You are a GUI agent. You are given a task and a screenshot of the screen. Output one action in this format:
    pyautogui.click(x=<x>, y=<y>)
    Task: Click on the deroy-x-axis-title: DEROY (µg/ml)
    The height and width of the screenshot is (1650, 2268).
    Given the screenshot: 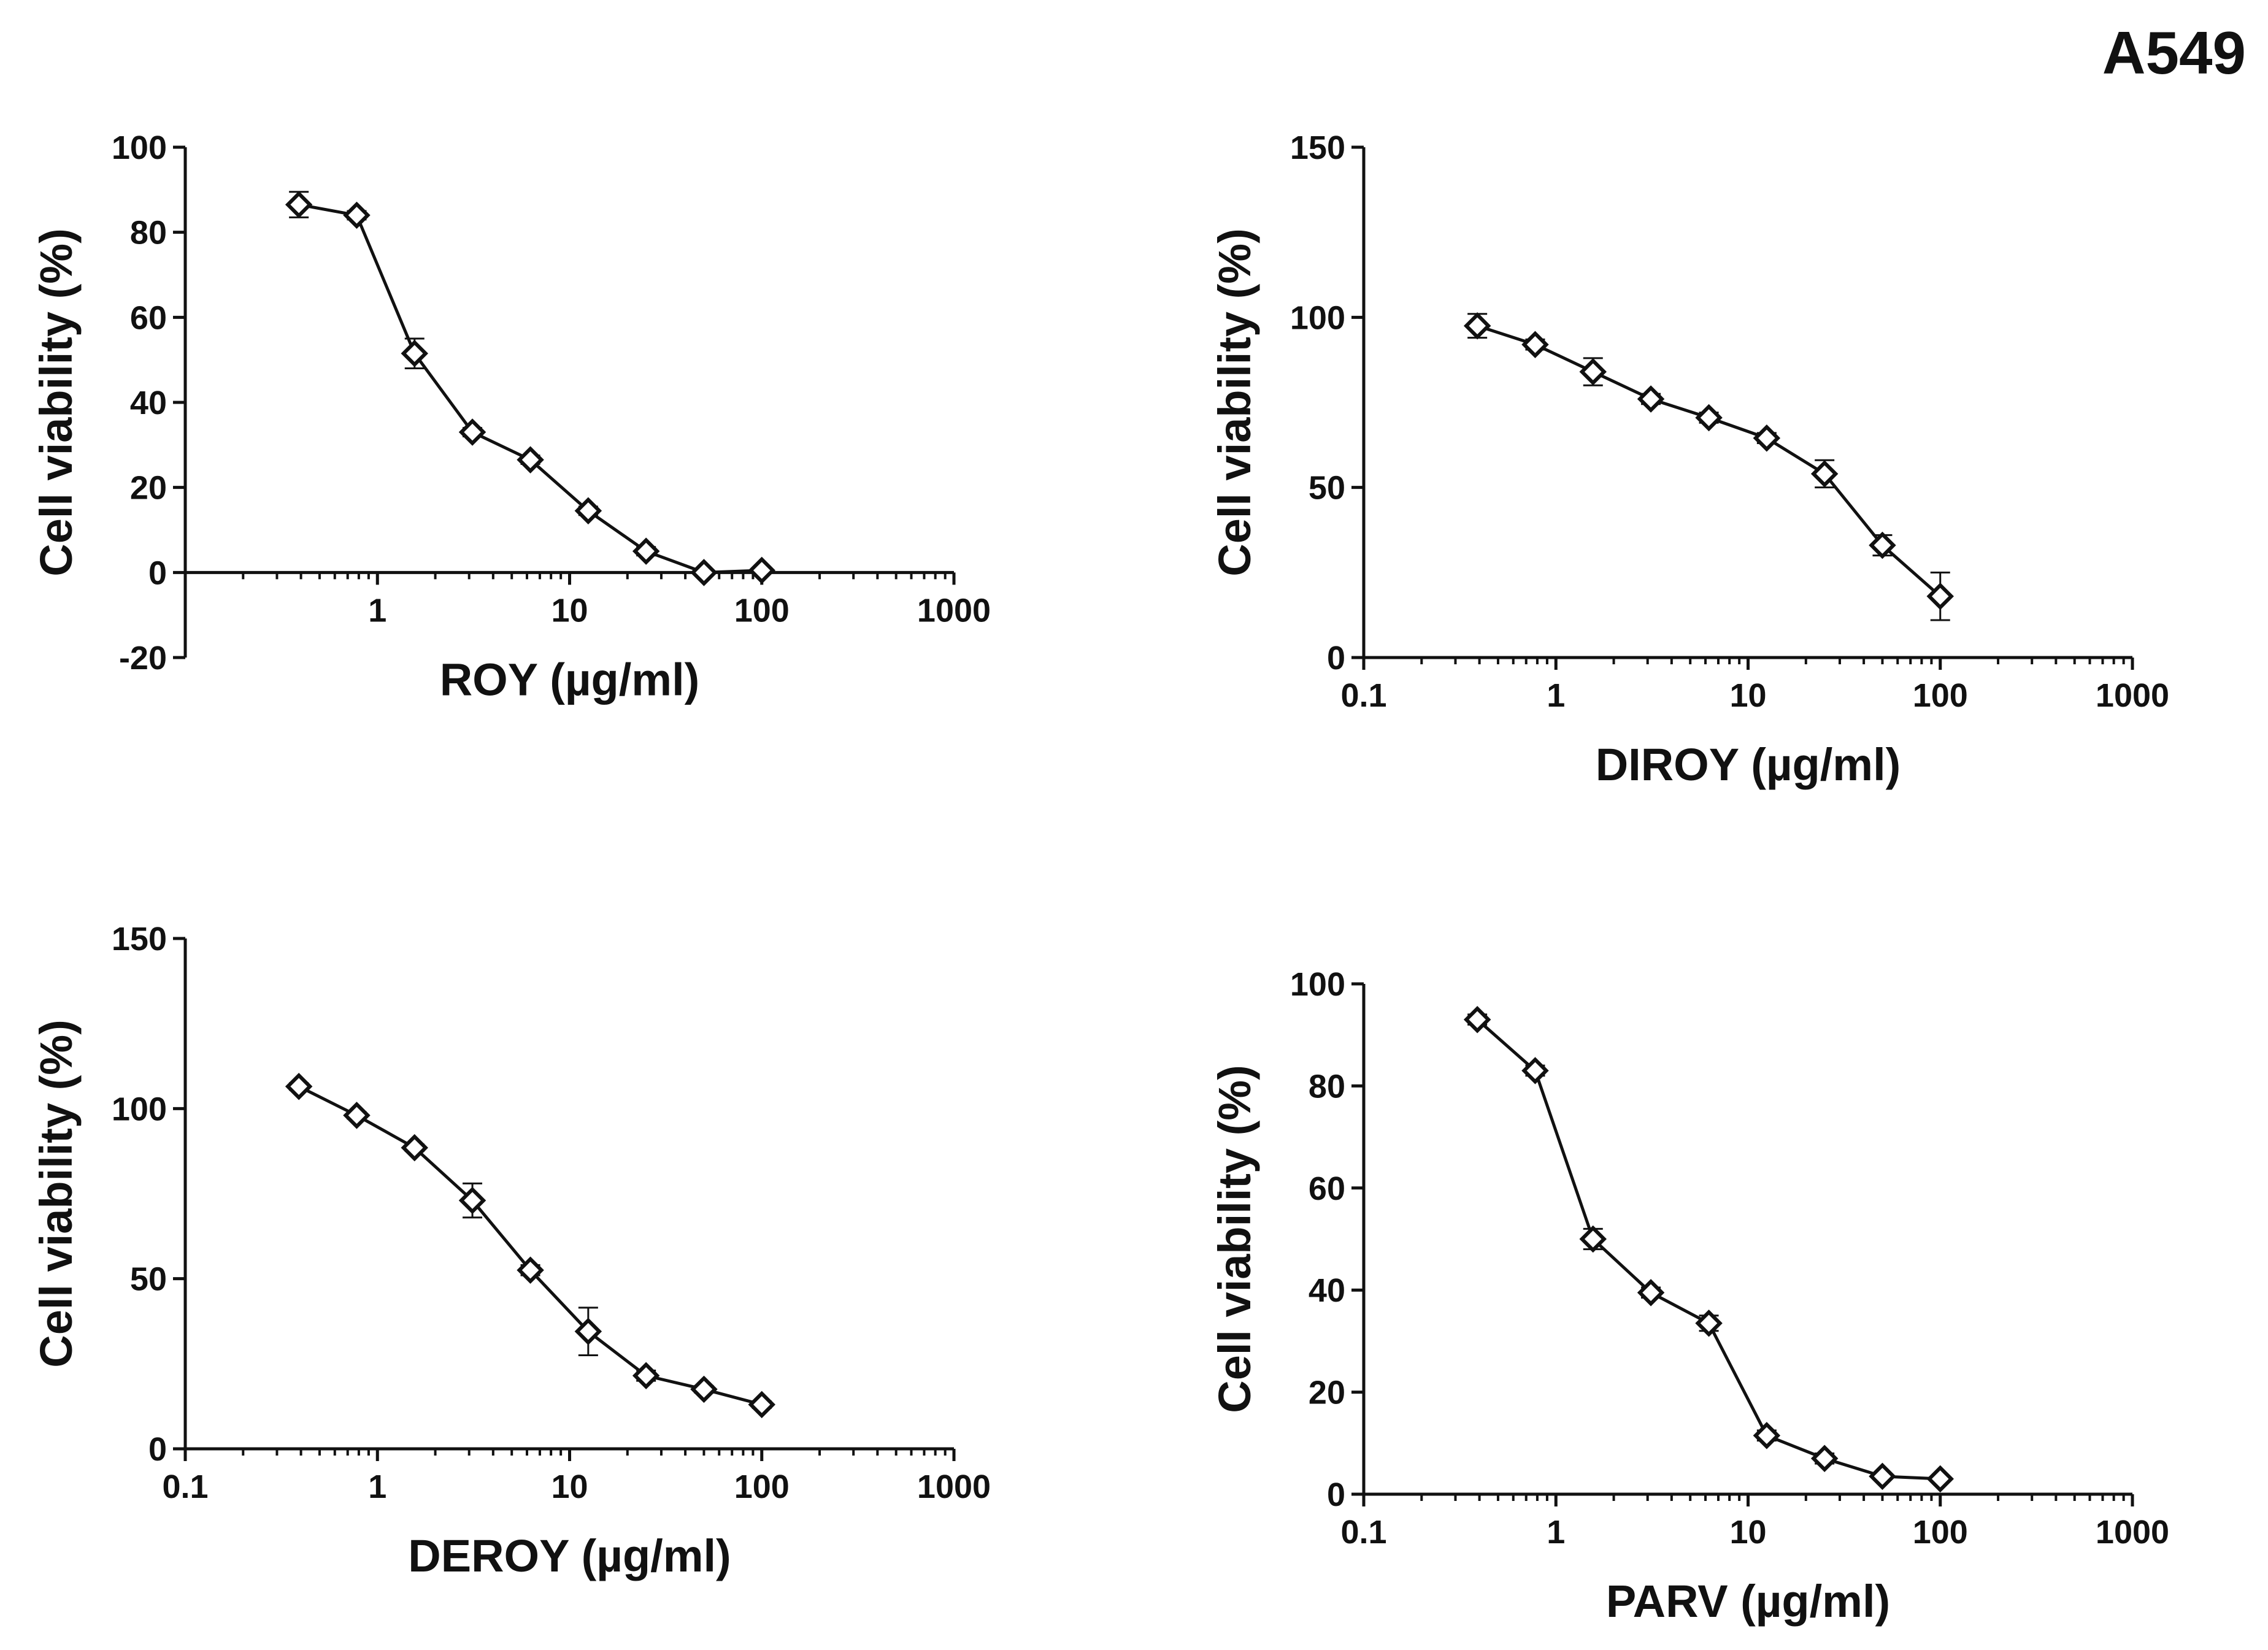 What is the action you would take?
    pyautogui.click(x=569, y=1555)
    